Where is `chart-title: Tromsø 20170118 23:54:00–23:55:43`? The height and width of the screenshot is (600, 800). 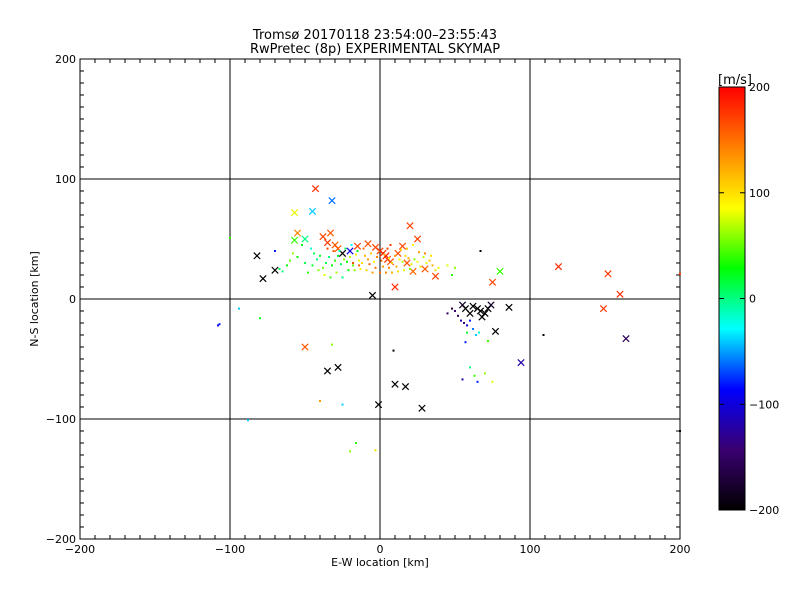
chart-title: Tromsø 20170118 23:54:00–23:55:43 is located at coordinates (374, 35).